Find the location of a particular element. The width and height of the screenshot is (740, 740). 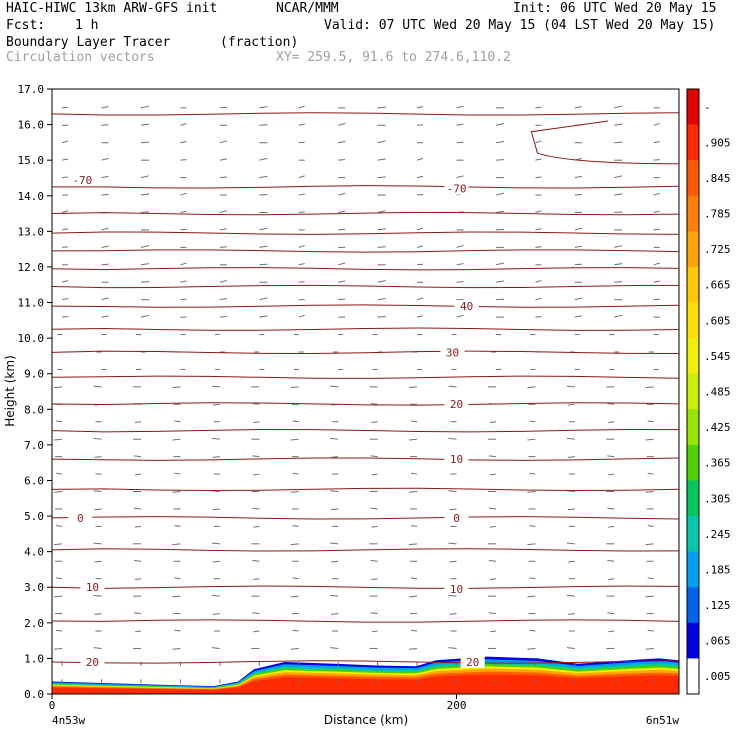

x-tick-label: 0 is located at coordinates (52, 705).